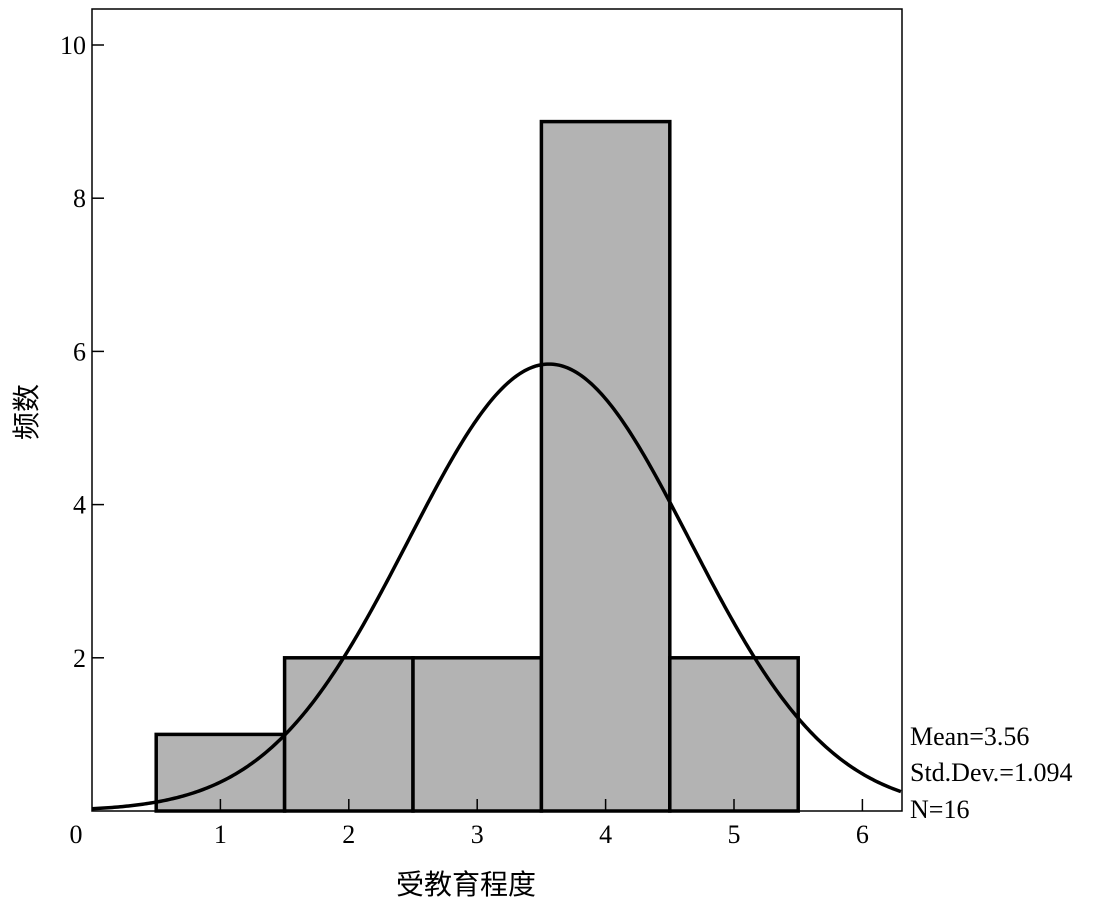  What do you see at coordinates (348, 834) in the screenshot?
I see `x-tick-label: 2` at bounding box center [348, 834].